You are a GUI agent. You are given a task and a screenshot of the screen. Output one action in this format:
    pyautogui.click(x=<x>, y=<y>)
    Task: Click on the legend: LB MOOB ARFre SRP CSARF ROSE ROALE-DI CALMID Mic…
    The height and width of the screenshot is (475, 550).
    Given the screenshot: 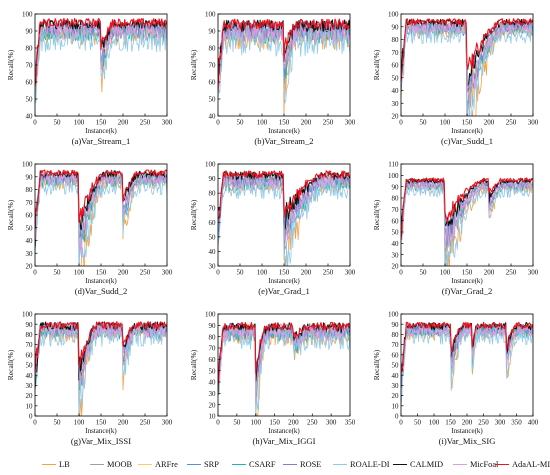 What is the action you would take?
    pyautogui.click(x=275, y=464)
    